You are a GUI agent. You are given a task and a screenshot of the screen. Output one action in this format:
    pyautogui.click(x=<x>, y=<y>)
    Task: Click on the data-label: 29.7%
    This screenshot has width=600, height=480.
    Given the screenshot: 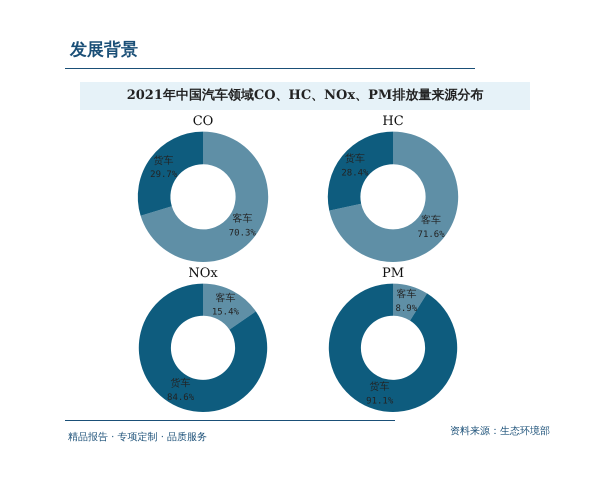 What is the action you would take?
    pyautogui.click(x=164, y=175)
    